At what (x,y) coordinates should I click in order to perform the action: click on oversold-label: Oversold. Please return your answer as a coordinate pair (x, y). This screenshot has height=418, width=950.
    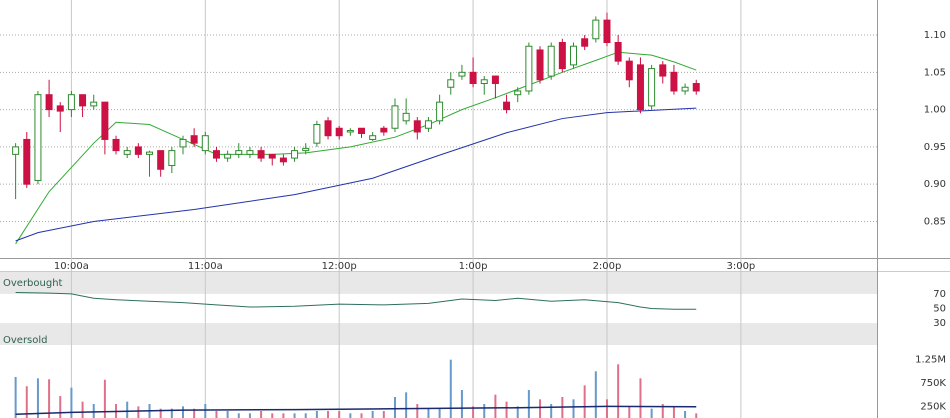
    Looking at the image, I should click on (25, 340).